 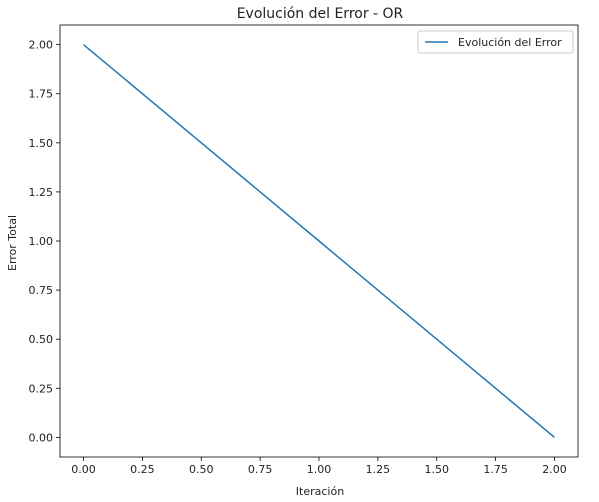 I want to click on y-tick-label: 0.25, so click(x=41, y=388).